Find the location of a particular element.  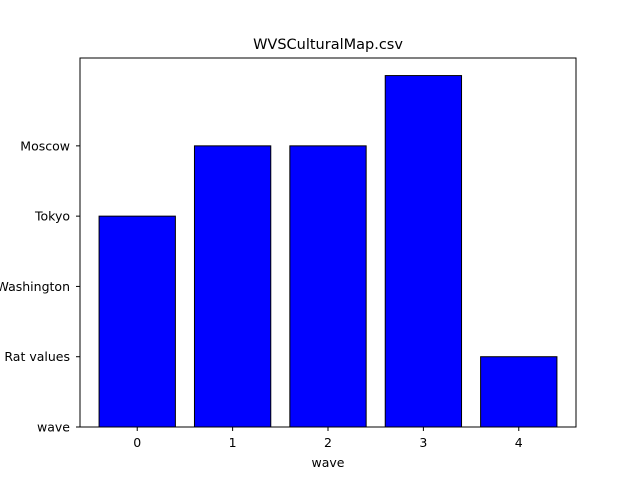

x-axis-label: wave is located at coordinates (328, 462).